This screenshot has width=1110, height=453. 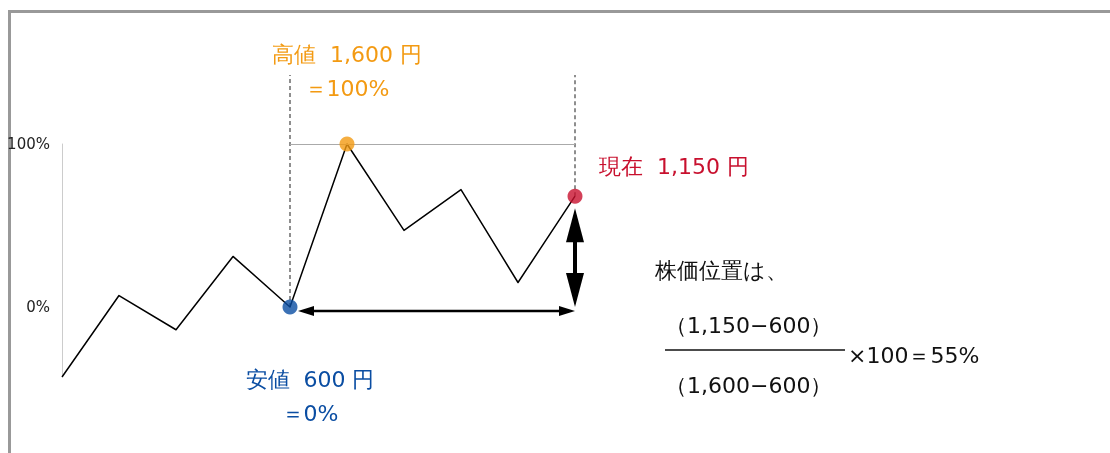 I want to click on text: ＝100%, so click(x=347, y=88).